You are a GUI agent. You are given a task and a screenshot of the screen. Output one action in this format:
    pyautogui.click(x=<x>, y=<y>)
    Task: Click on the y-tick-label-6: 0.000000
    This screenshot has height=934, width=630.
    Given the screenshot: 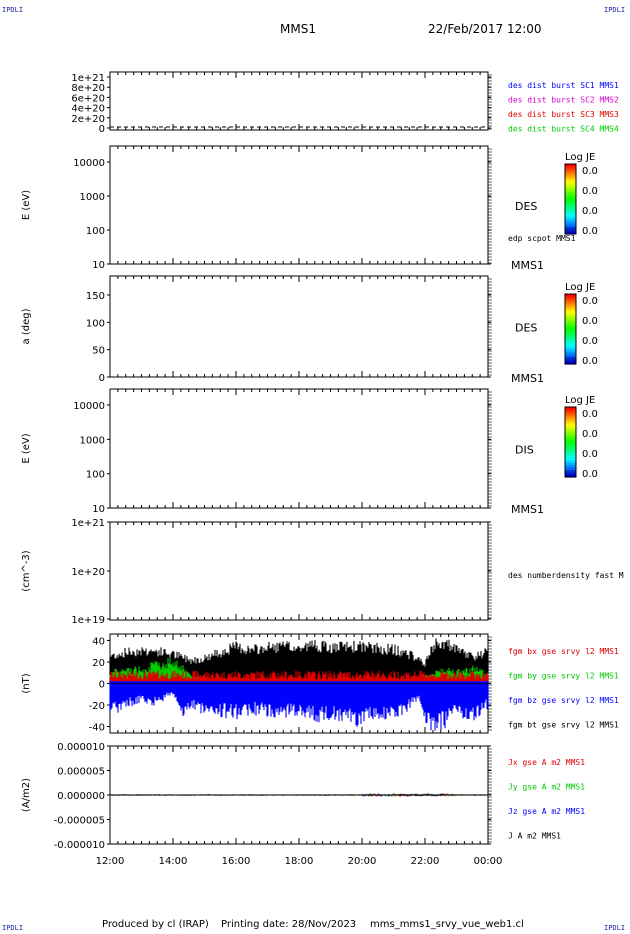 What is the action you would take?
    pyautogui.click(x=81, y=796)
    